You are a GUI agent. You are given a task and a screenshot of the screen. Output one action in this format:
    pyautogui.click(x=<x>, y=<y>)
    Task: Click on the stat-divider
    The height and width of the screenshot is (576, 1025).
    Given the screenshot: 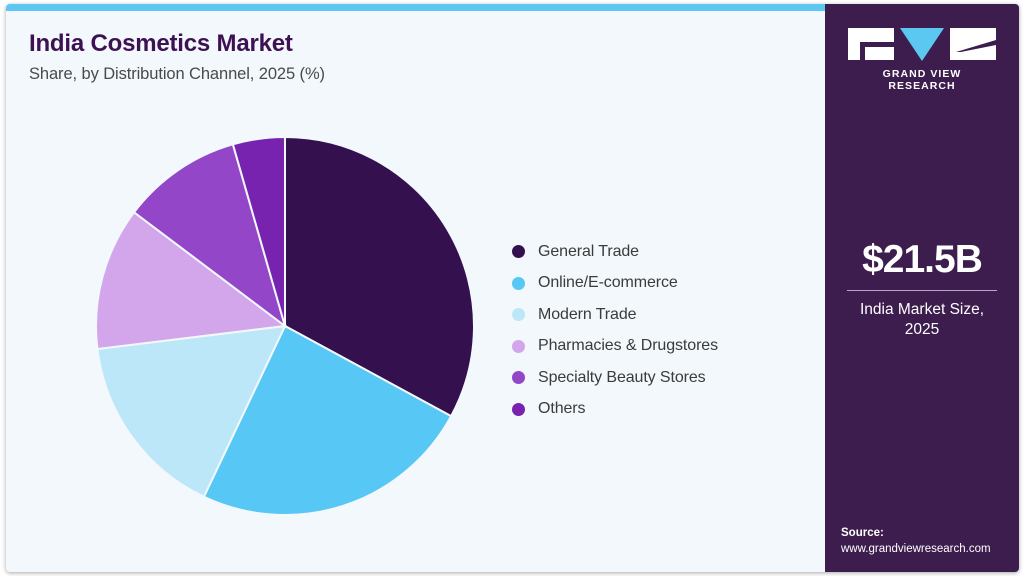 What is the action you would take?
    pyautogui.click(x=922, y=290)
    